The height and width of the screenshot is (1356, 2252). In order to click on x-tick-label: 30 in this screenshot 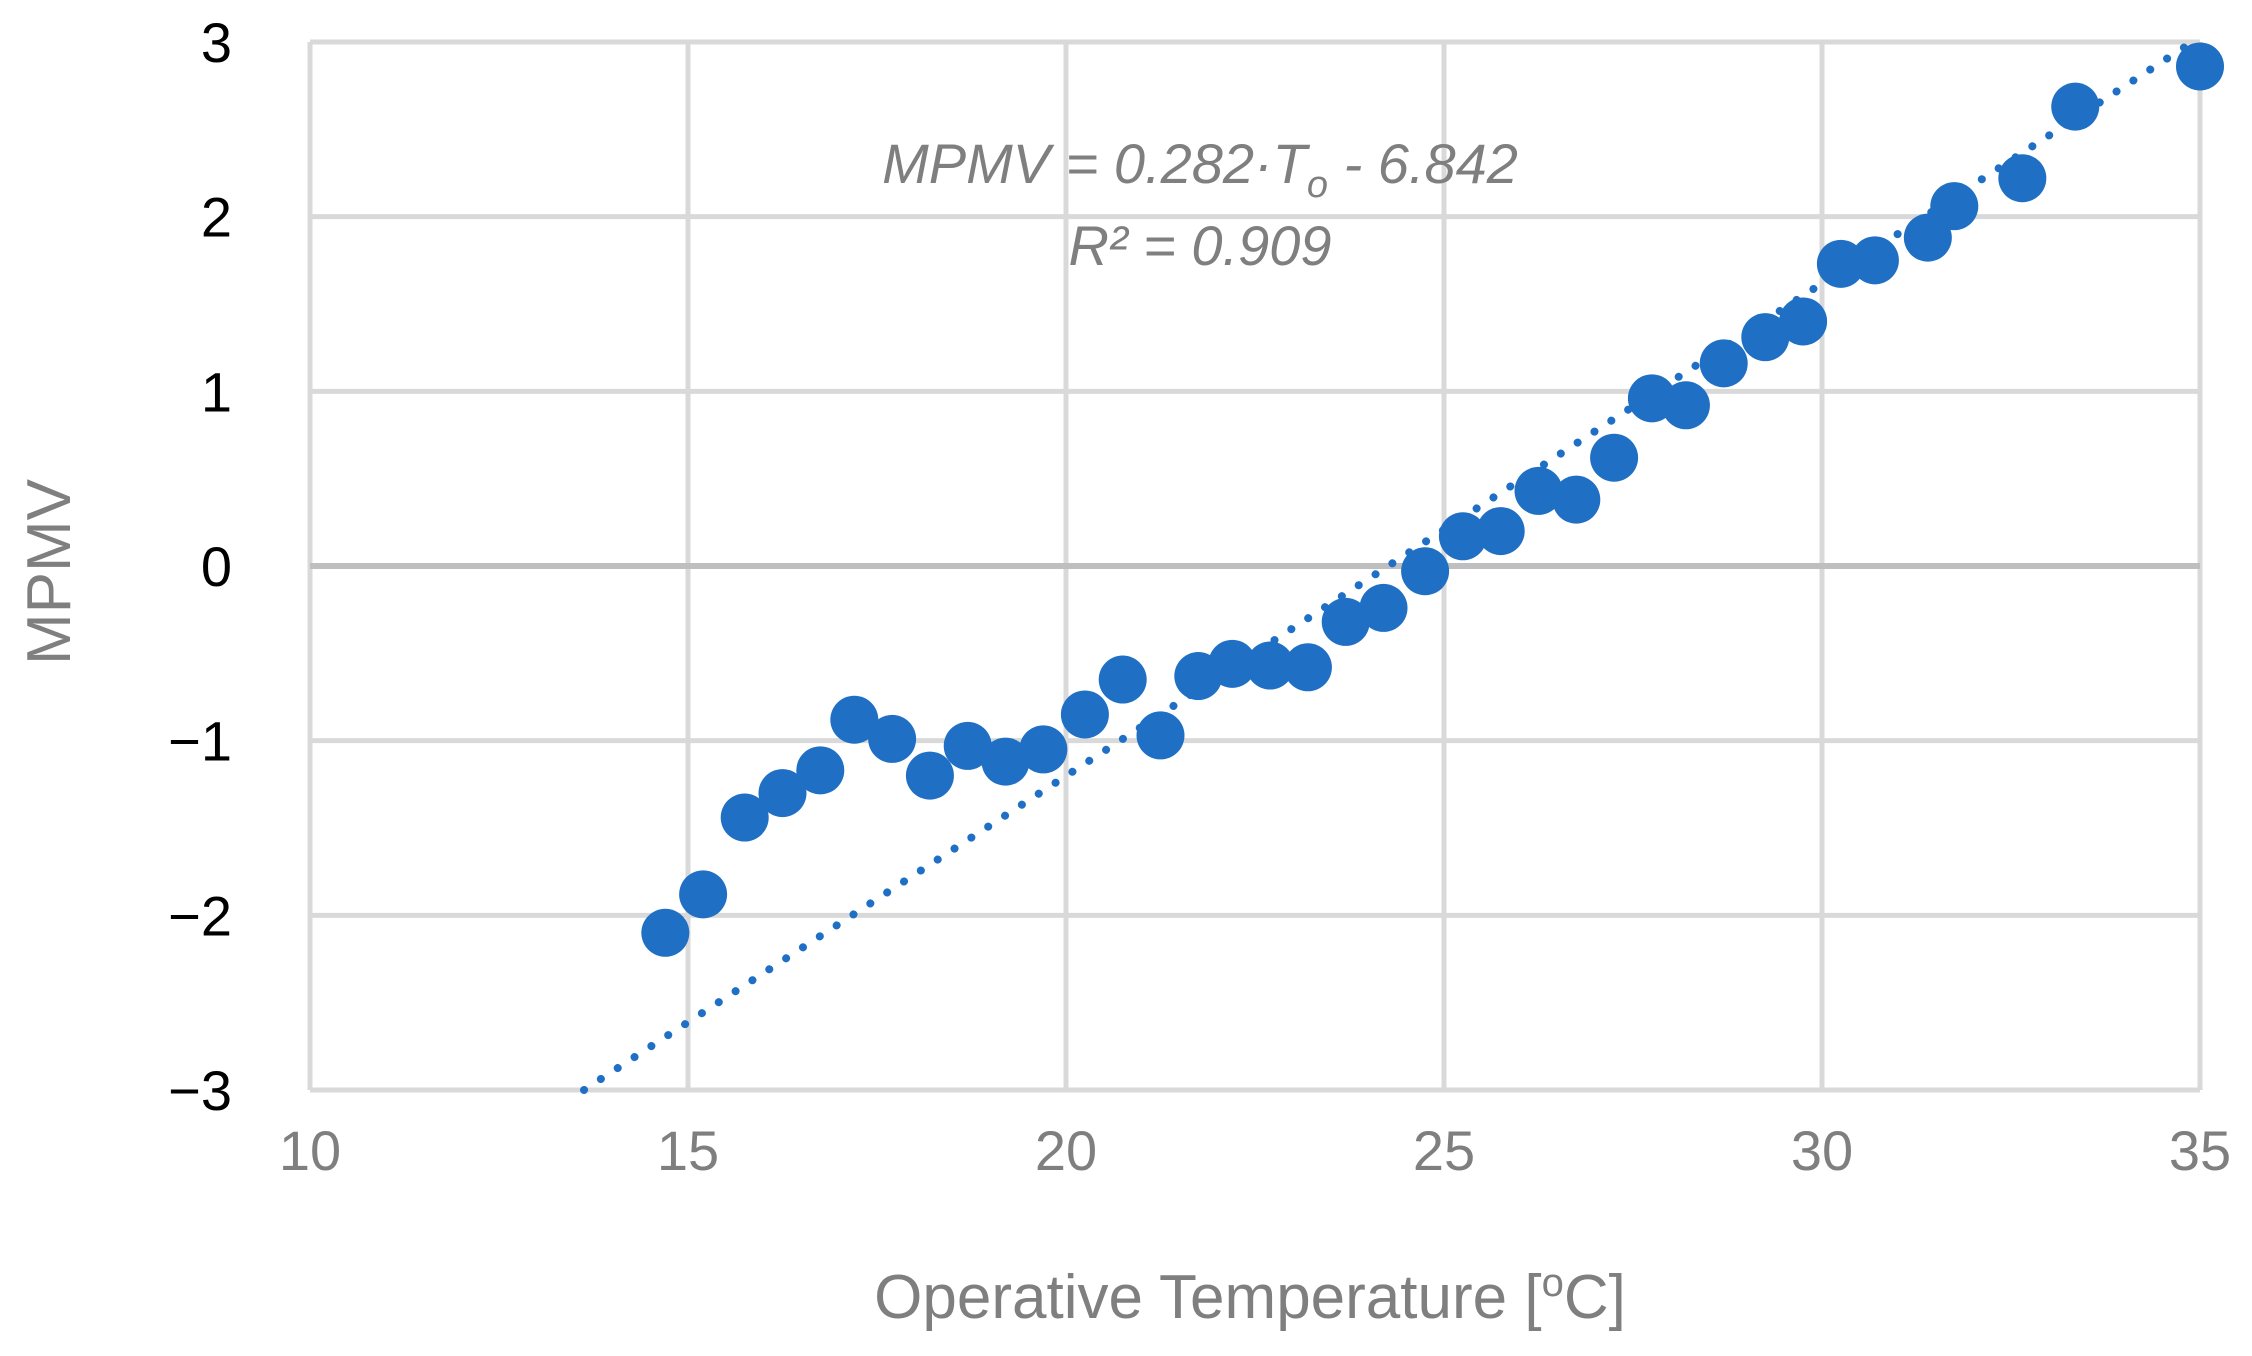, I will do `click(1822, 1150)`.